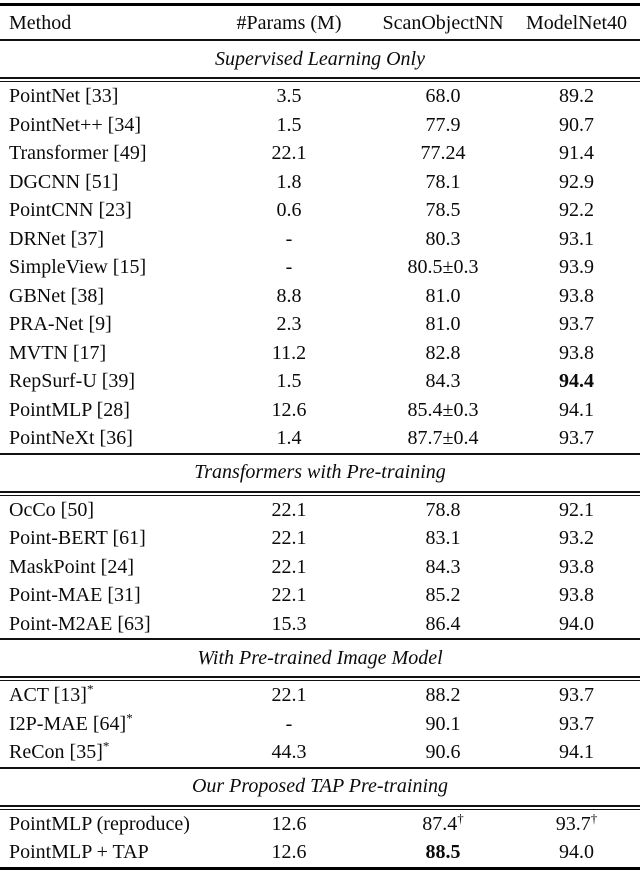 The image size is (640, 882). Describe the element at coordinates (64, 181) in the screenshot. I see `cell-method: DGCNN [51]` at that location.